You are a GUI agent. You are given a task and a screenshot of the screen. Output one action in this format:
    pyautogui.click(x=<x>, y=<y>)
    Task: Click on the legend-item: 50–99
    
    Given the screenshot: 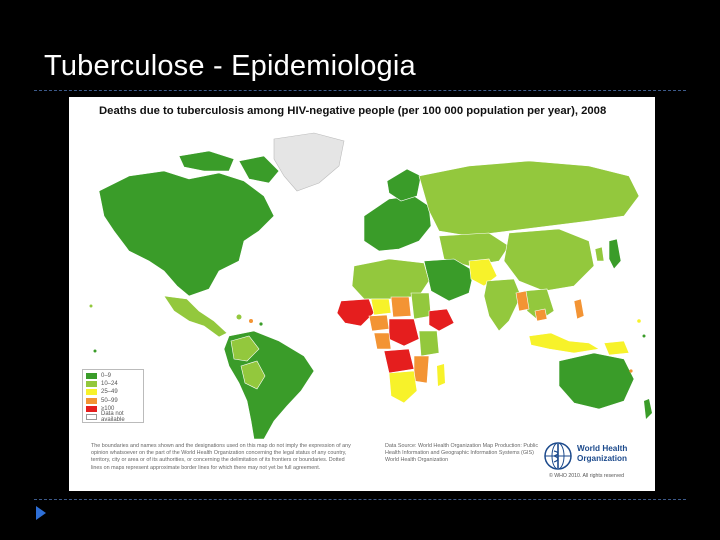 What is the action you would take?
    pyautogui.click(x=113, y=401)
    